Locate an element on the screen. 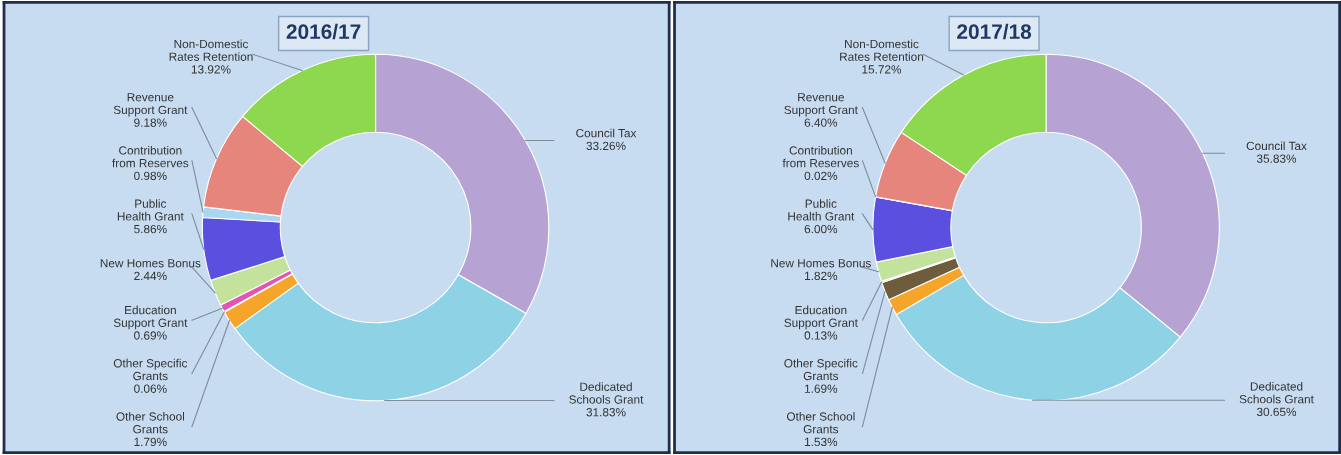 The image size is (1341, 455). data-label: 1.79% is located at coordinates (150, 442).